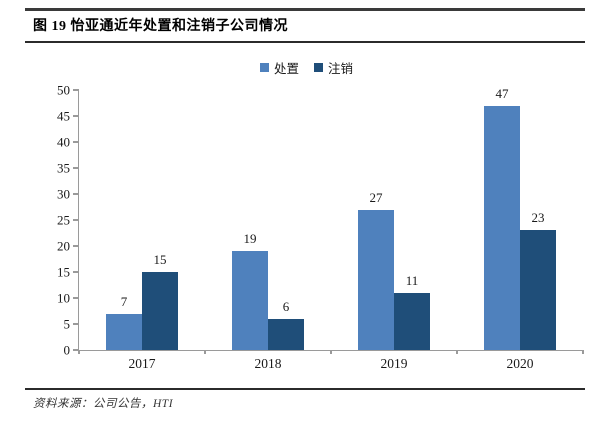  Describe the element at coordinates (67, 350) in the screenshot. I see `y-axis-tick-label: 0` at that location.